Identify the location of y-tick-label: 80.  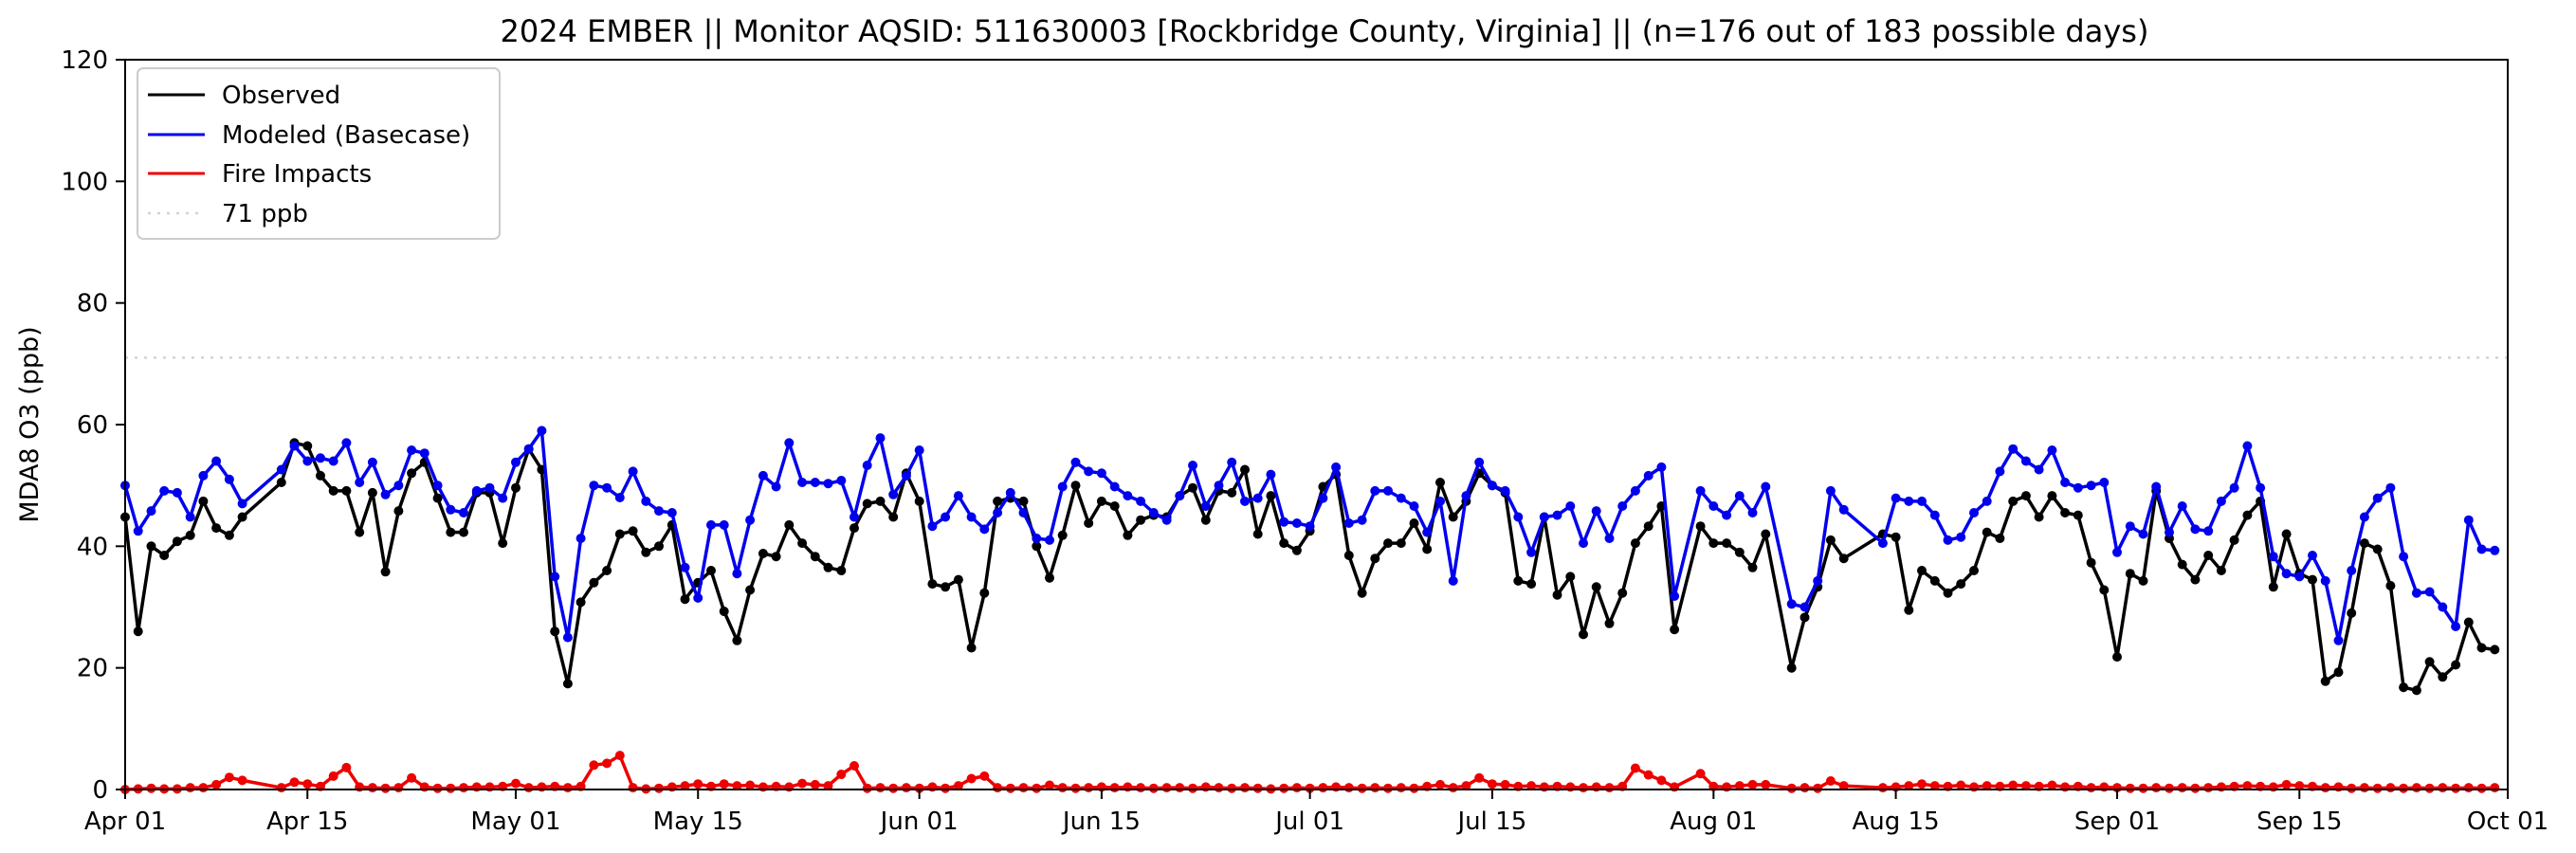
(92, 304).